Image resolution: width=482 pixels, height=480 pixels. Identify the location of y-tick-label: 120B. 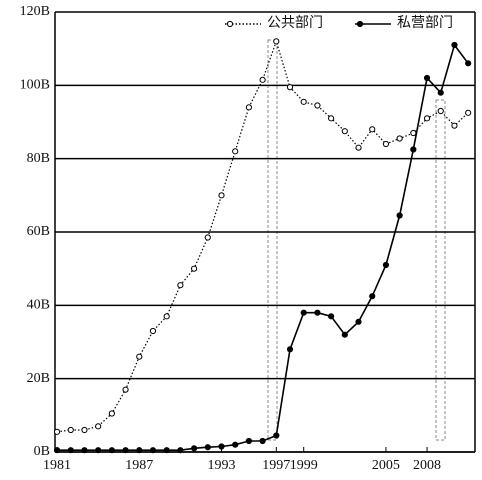
(35, 11).